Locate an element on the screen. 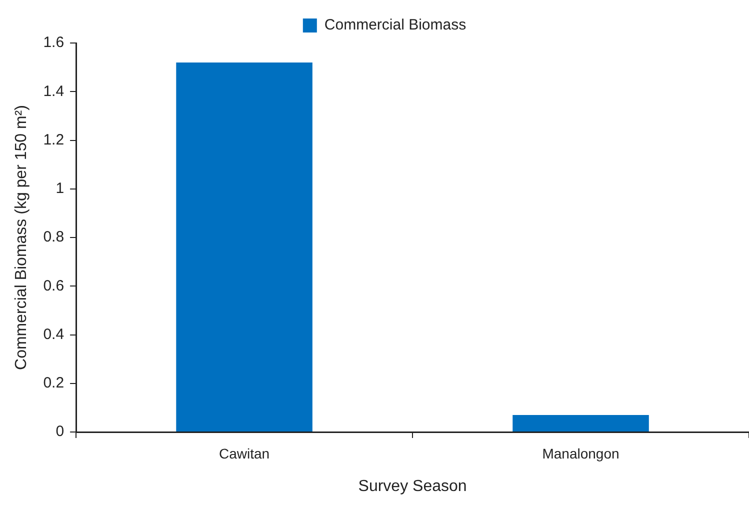 The width and height of the screenshot is (749, 510). x-axis-title: Survey Season is located at coordinates (412, 486).